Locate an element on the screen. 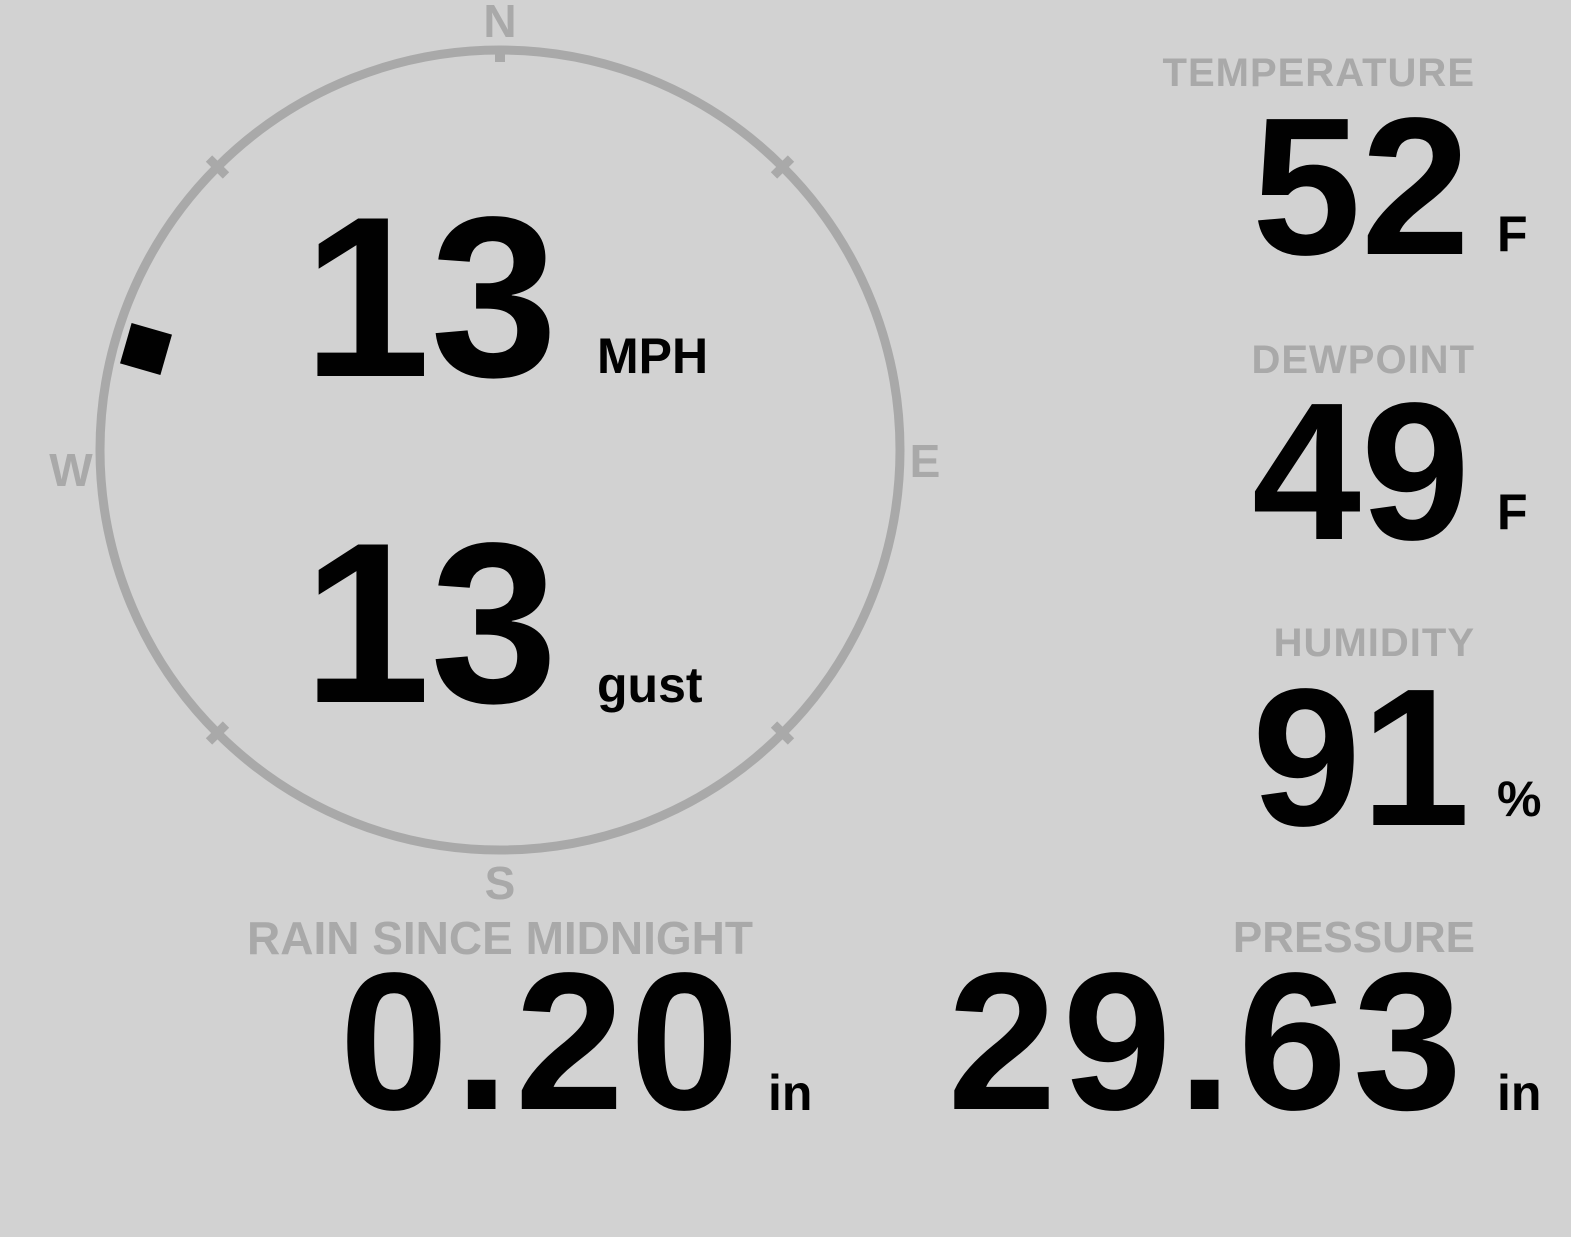 The width and height of the screenshot is (1571, 1237). wind-speed-unit: MPH is located at coordinates (653, 356).